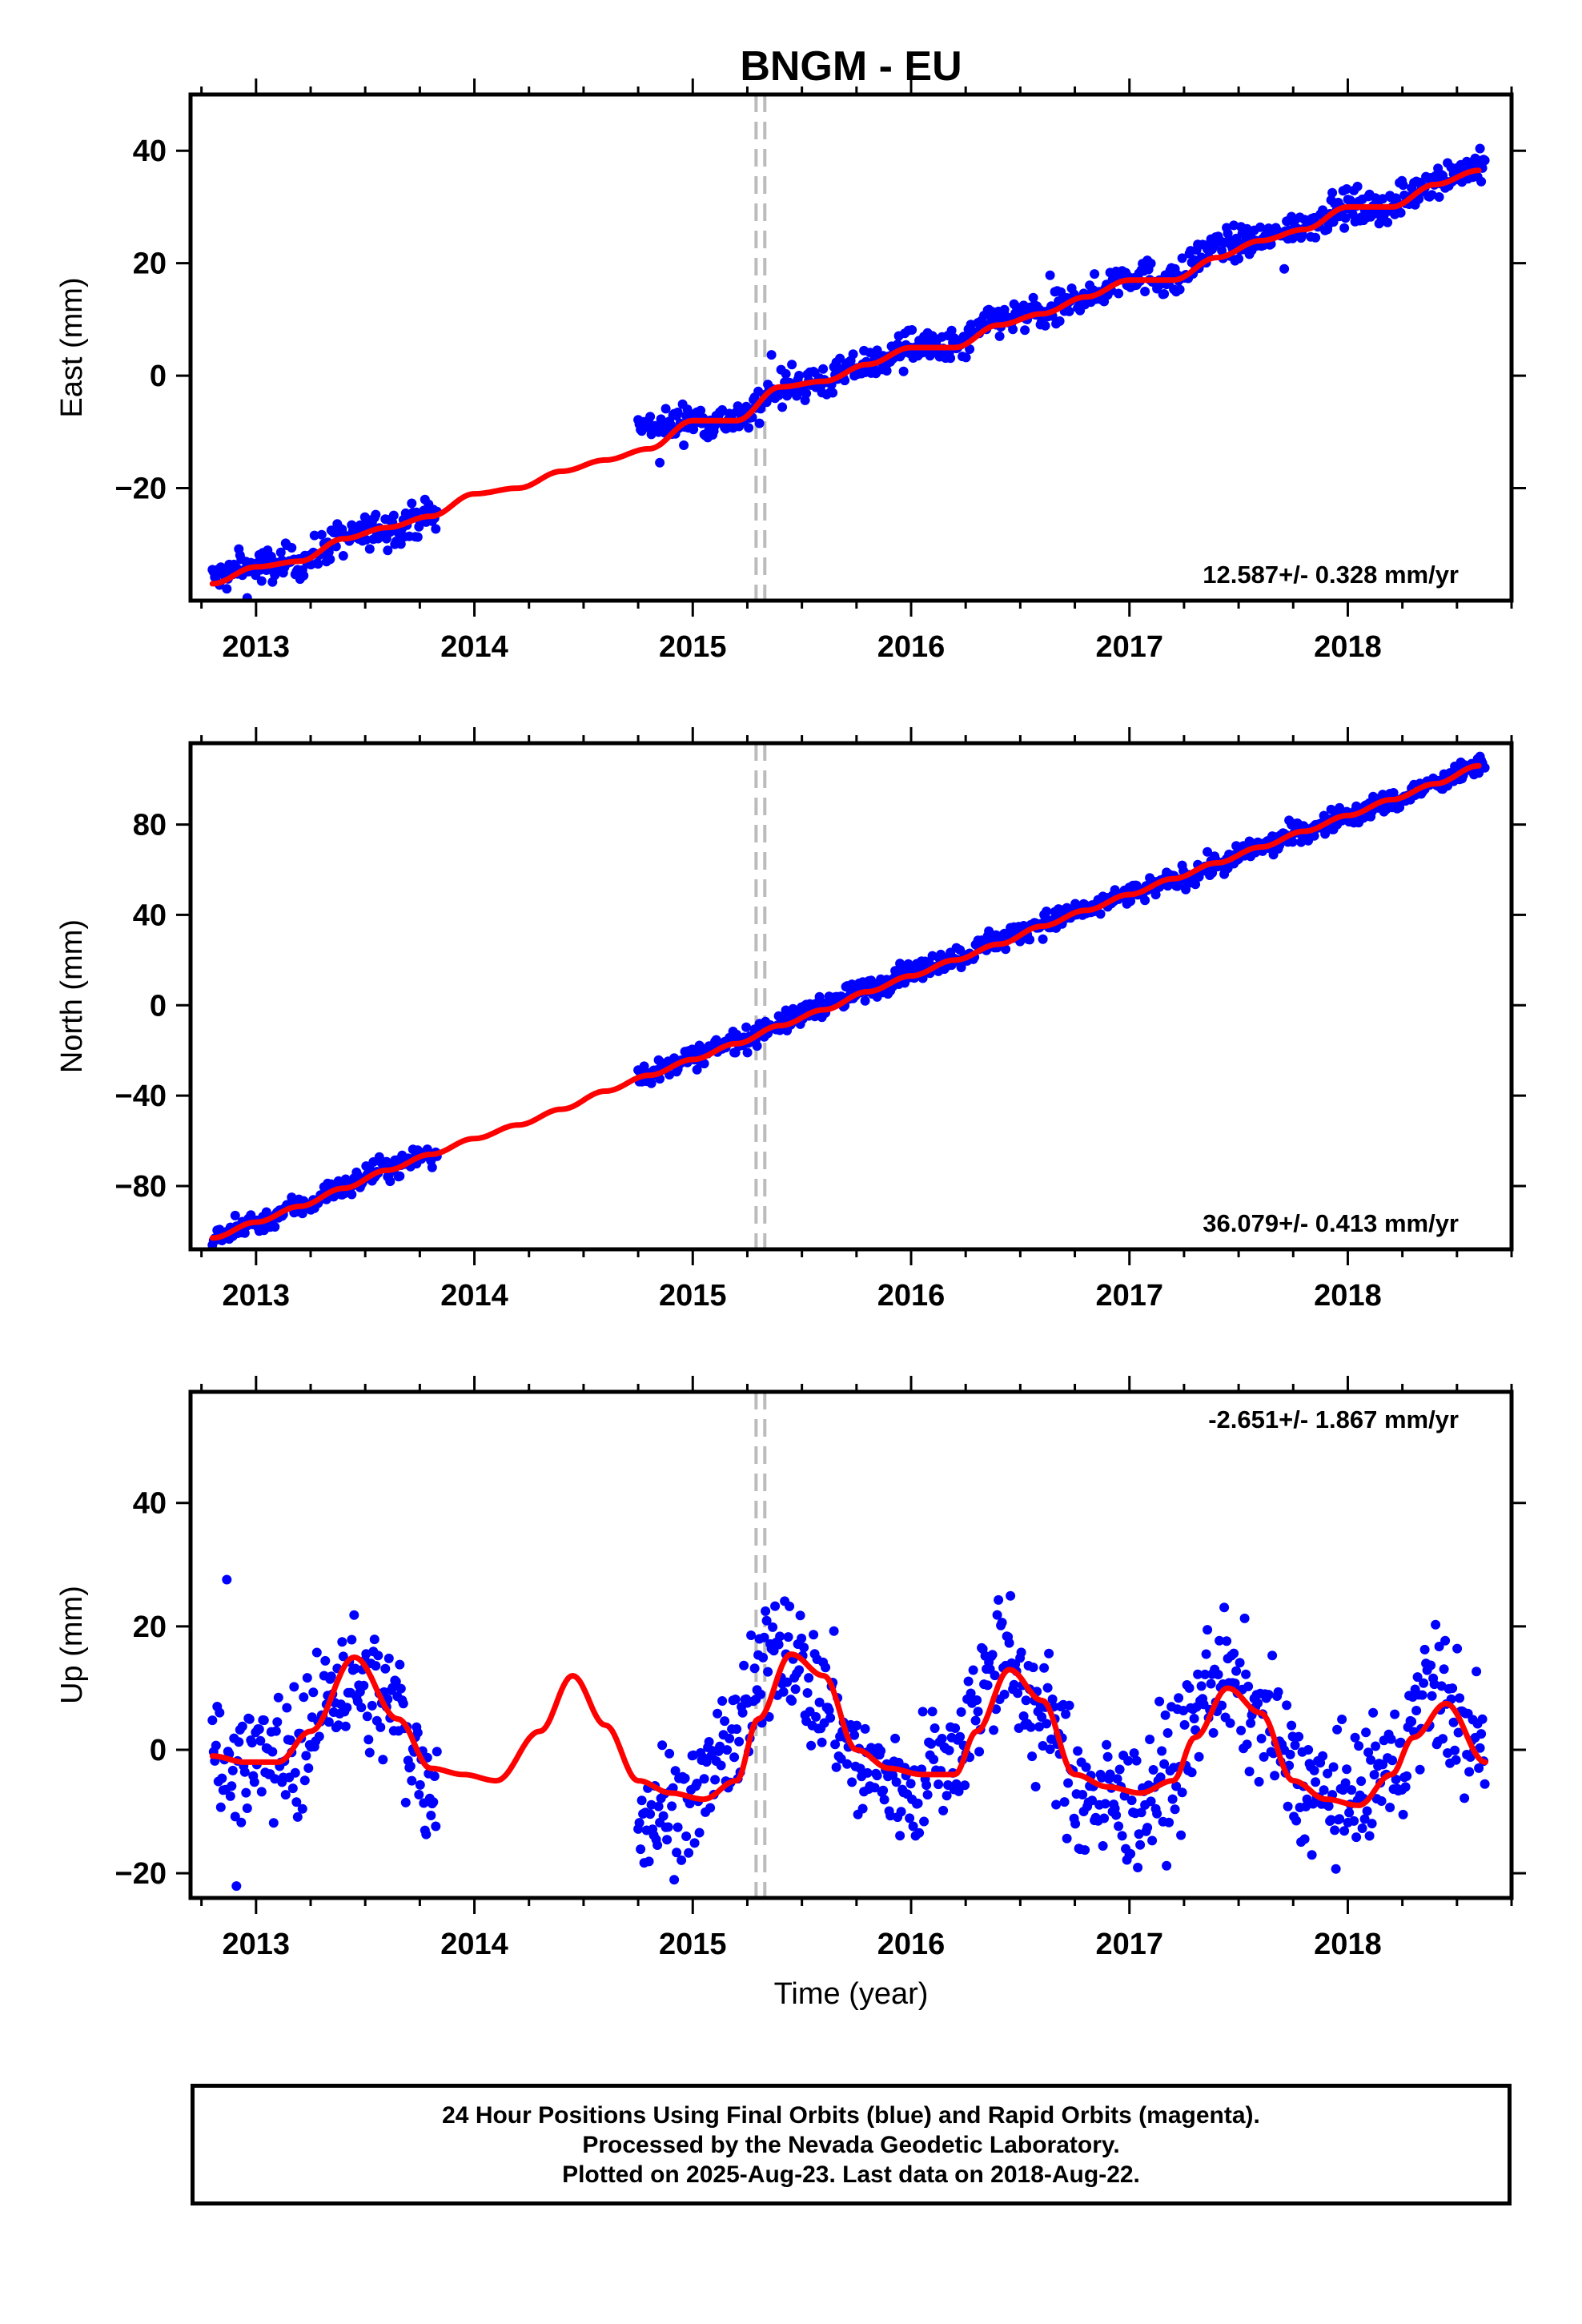 The image size is (1582, 2324). What do you see at coordinates (72, 996) in the screenshot?
I see `y-axis-label: North (mm)` at bounding box center [72, 996].